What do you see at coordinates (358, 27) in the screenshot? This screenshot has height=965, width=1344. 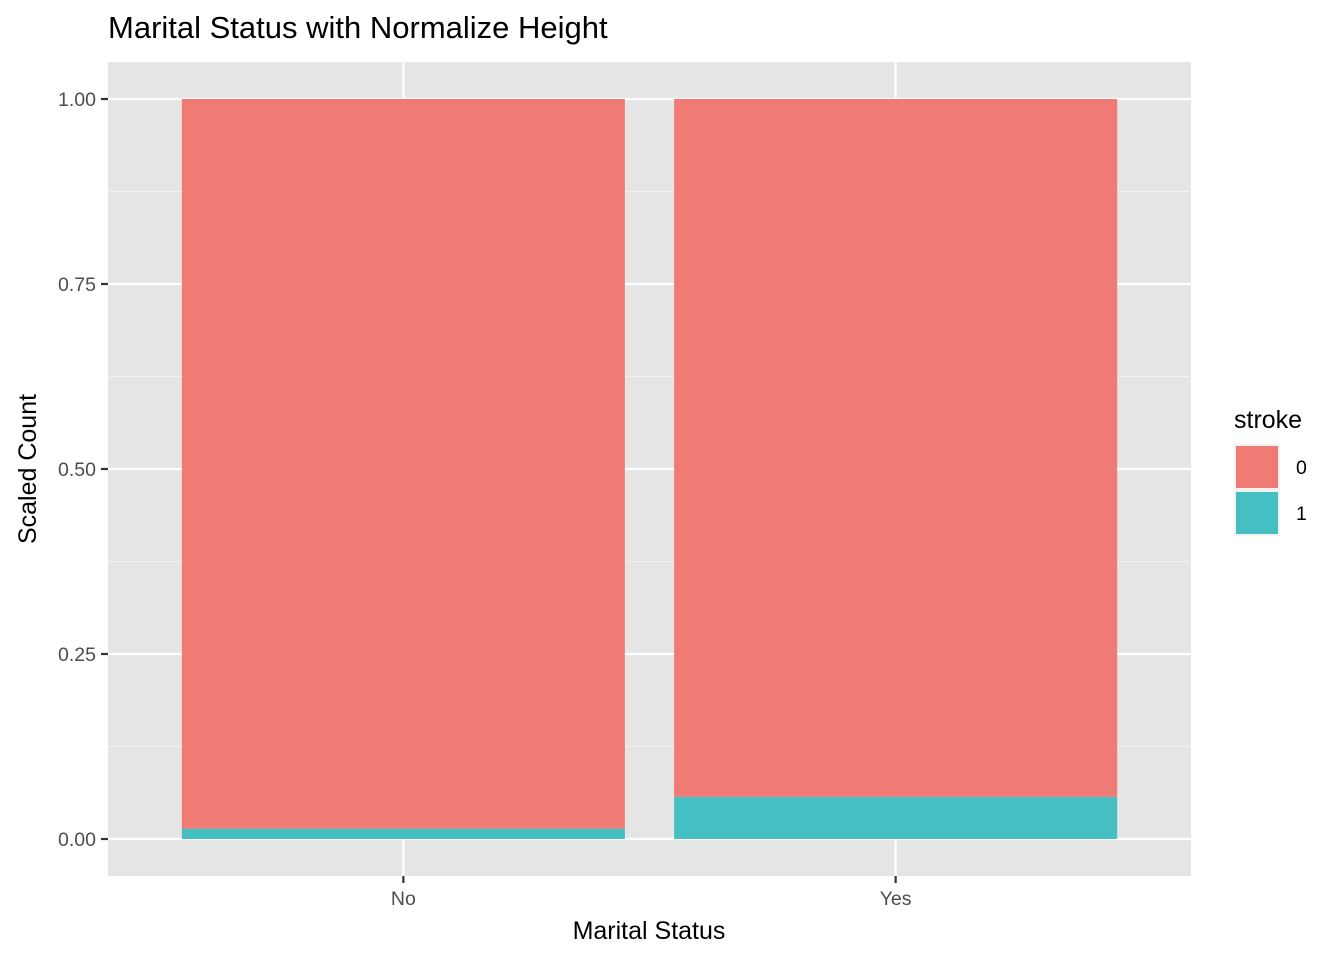 I see `chart-title: Marital Status with Normalize Height` at bounding box center [358, 27].